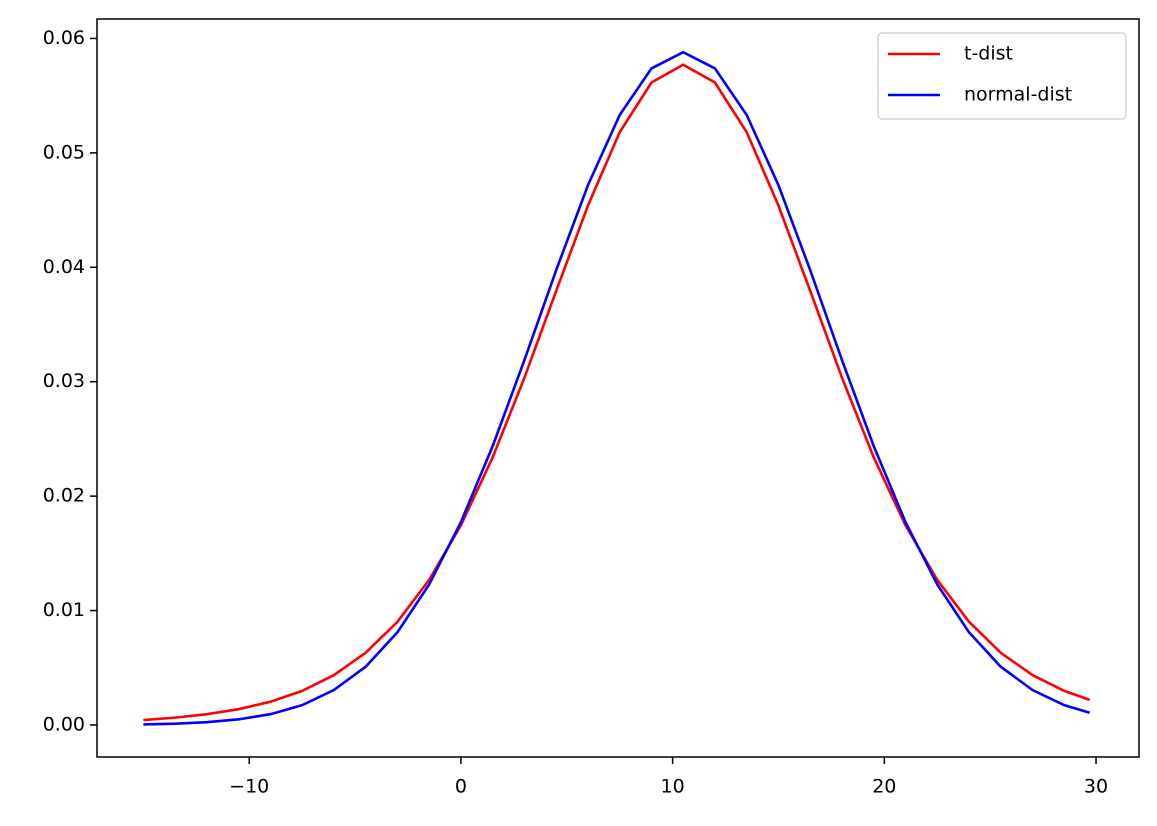 The height and width of the screenshot is (826, 1157). What do you see at coordinates (64, 381) in the screenshot?
I see `y-tick-label: 0.03` at bounding box center [64, 381].